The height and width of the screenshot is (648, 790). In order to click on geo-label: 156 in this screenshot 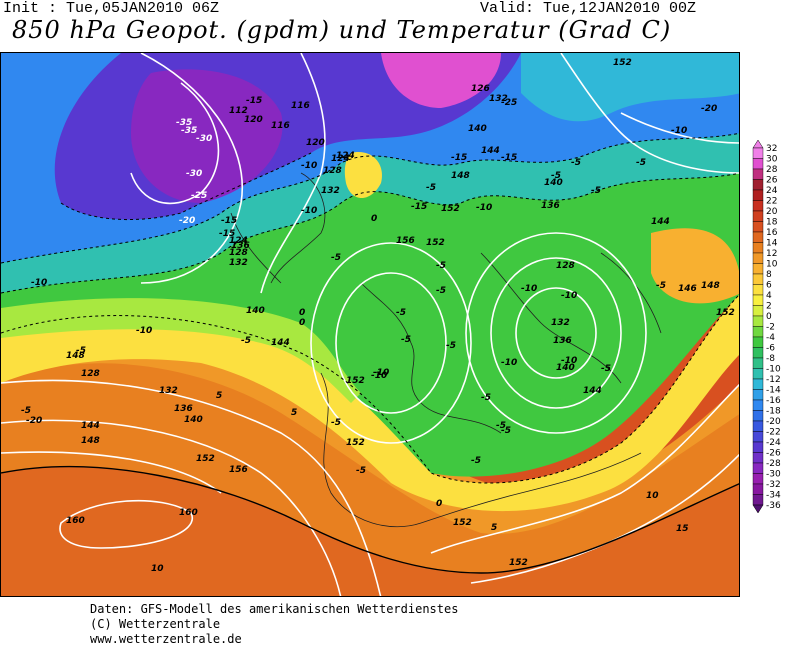, I will do `click(405, 241)`.